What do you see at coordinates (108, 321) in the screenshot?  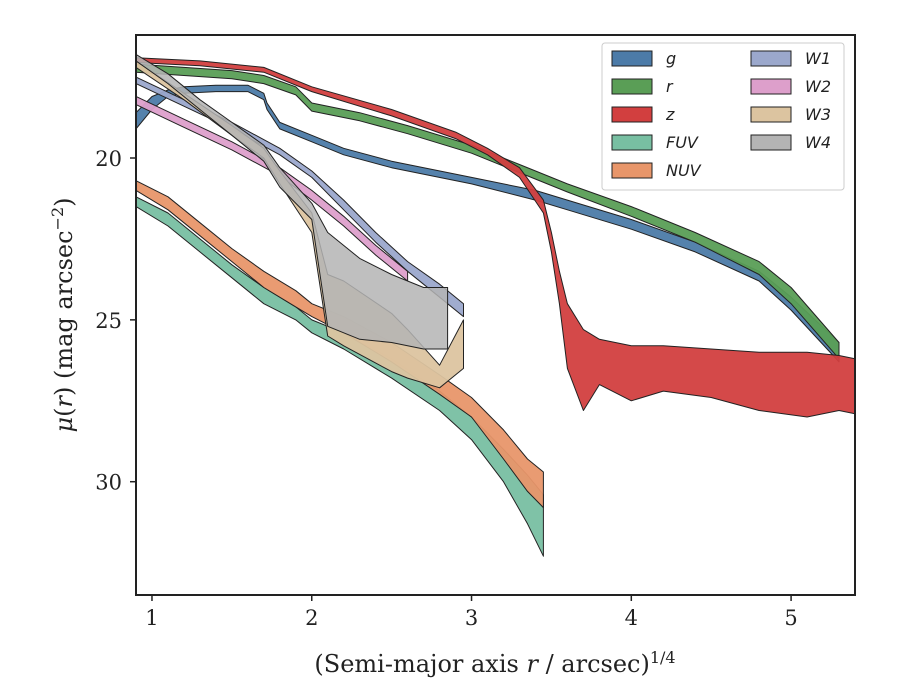 I see `y-tick-label: 25` at bounding box center [108, 321].